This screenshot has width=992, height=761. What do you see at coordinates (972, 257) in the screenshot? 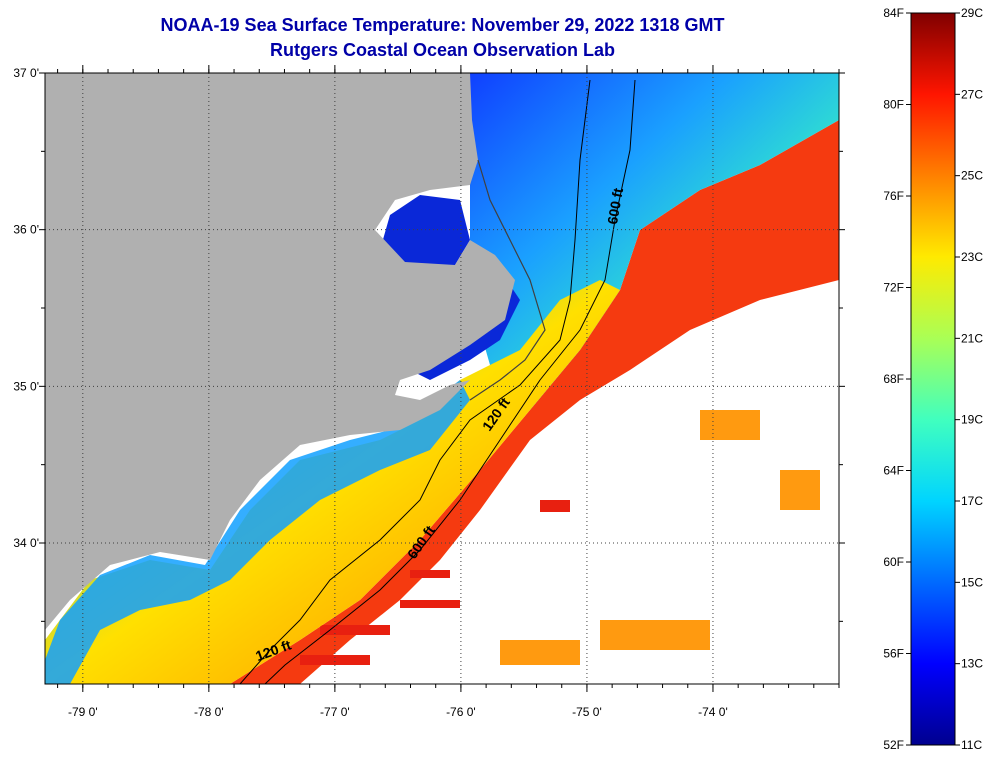
I see `colorbar-c-label: 23C` at bounding box center [972, 257].